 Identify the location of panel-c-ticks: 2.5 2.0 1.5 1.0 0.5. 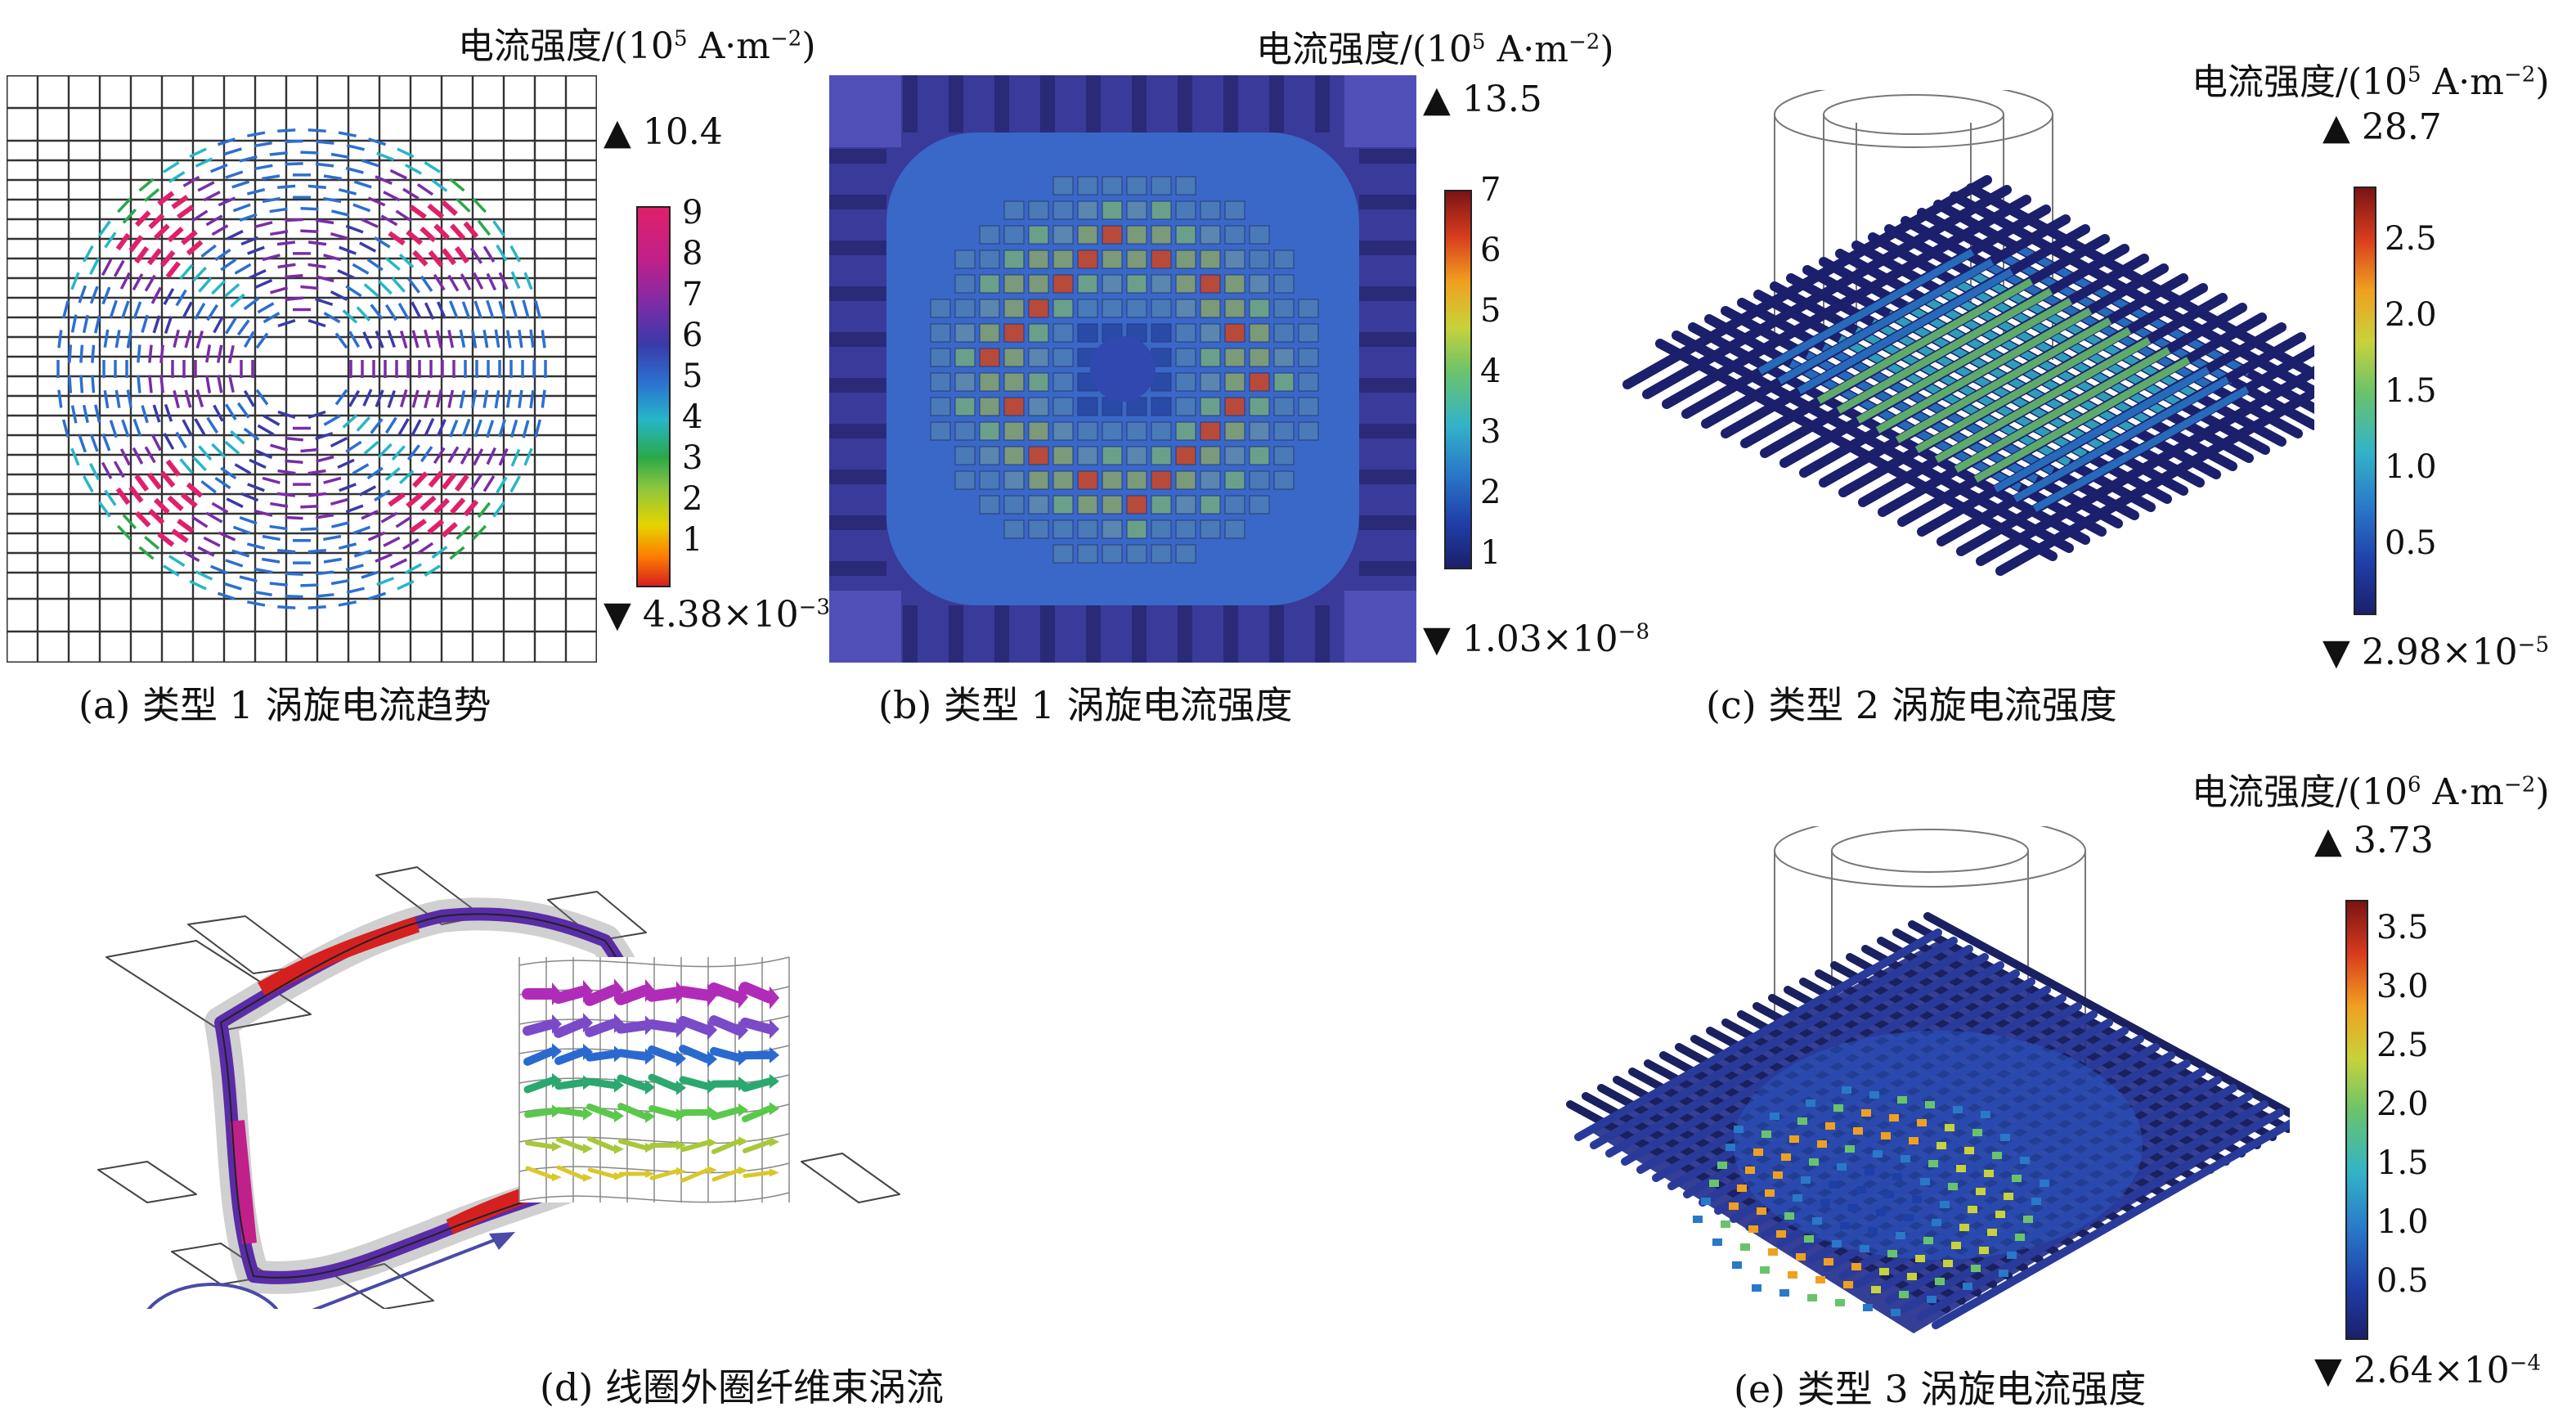
(2418, 402).